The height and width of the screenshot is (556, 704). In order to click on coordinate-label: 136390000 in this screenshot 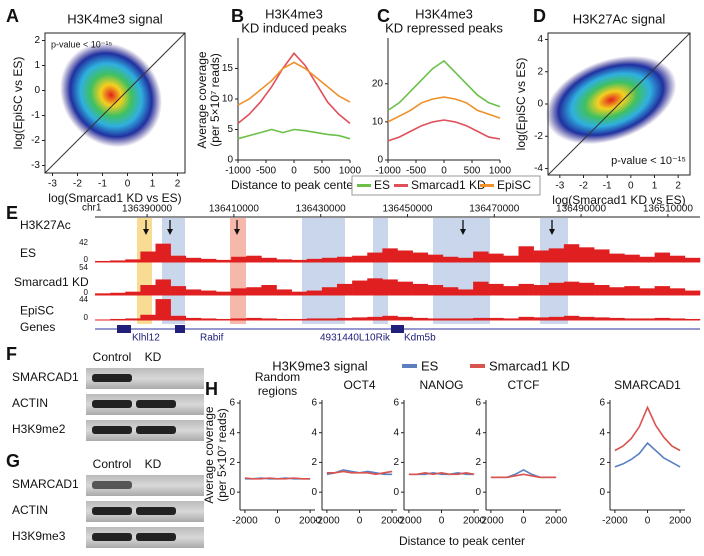, I will do `click(147, 209)`.